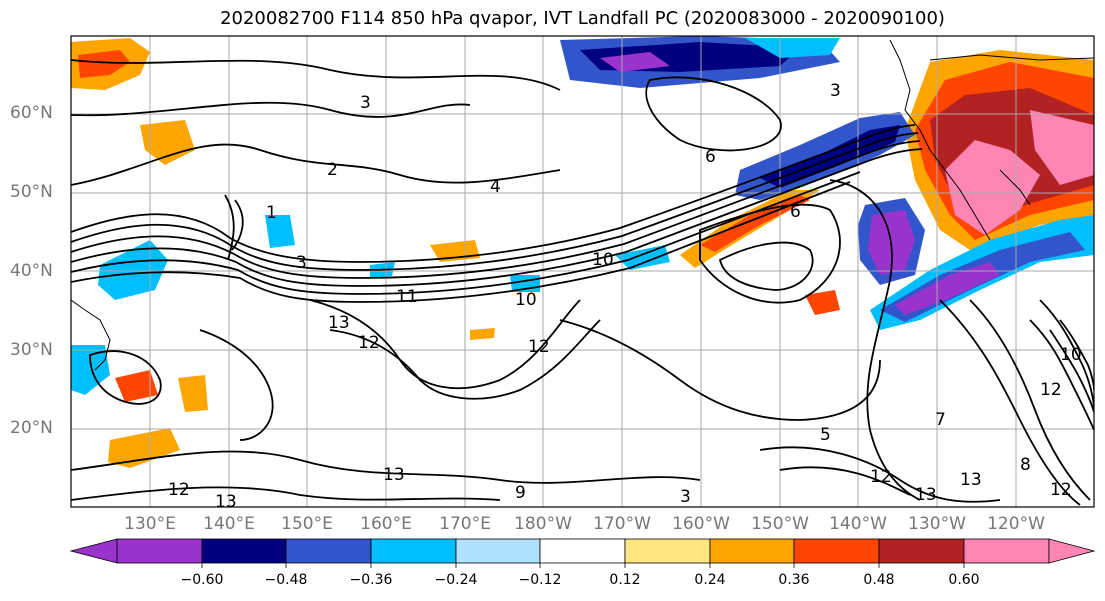 This screenshot has height=601, width=1105. Describe the element at coordinates (332, 170) in the screenshot. I see `contour-label: 2` at that location.